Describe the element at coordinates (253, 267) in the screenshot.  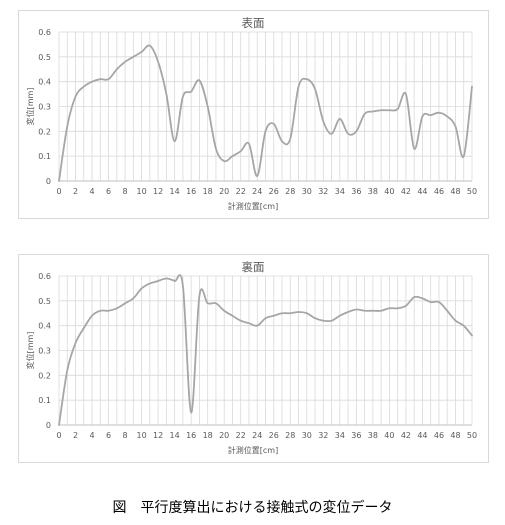
I see `chart-title: 裏面` at that location.